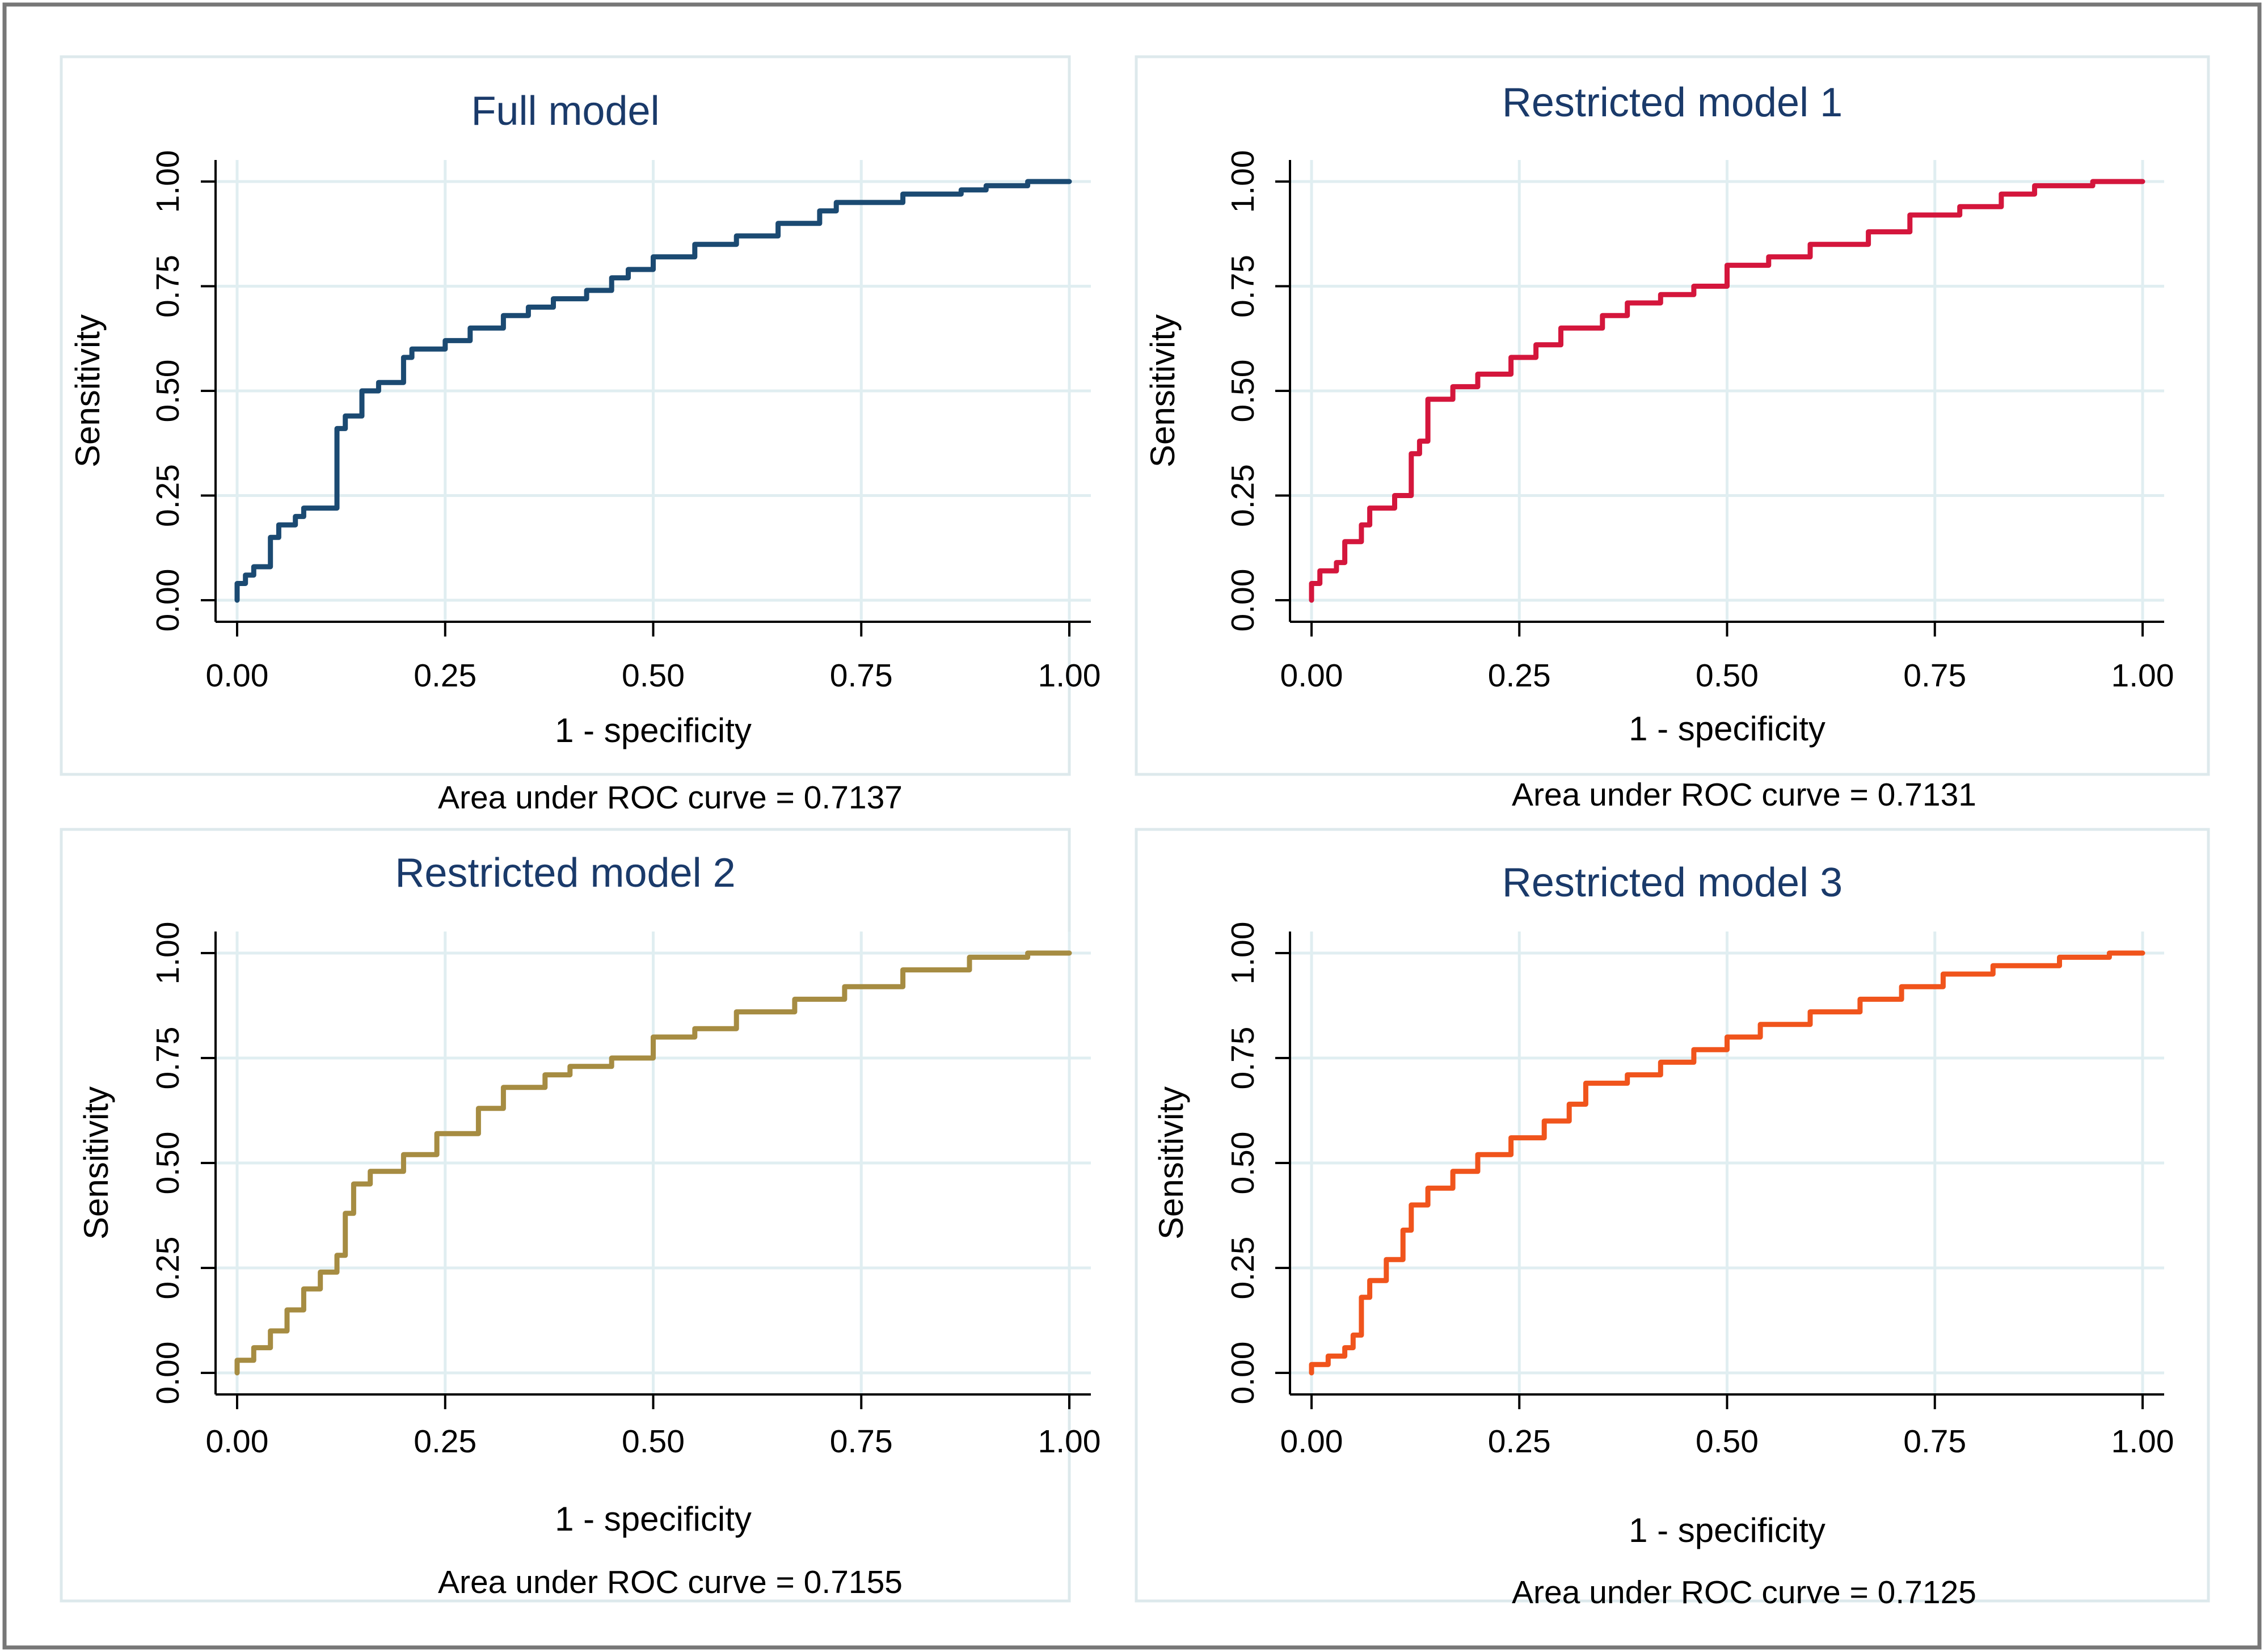 This screenshot has height=1652, width=2264. What do you see at coordinates (670, 1582) in the screenshot?
I see `auc-note: Area under ROC curve = 0.7155` at bounding box center [670, 1582].